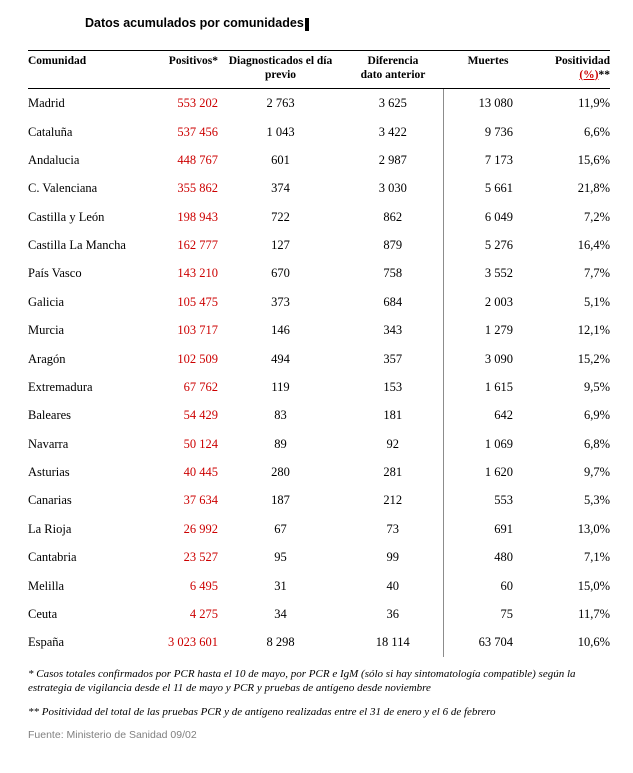 The image size is (633, 773). I want to click on cell-positividad: 6,8%, so click(596, 443).